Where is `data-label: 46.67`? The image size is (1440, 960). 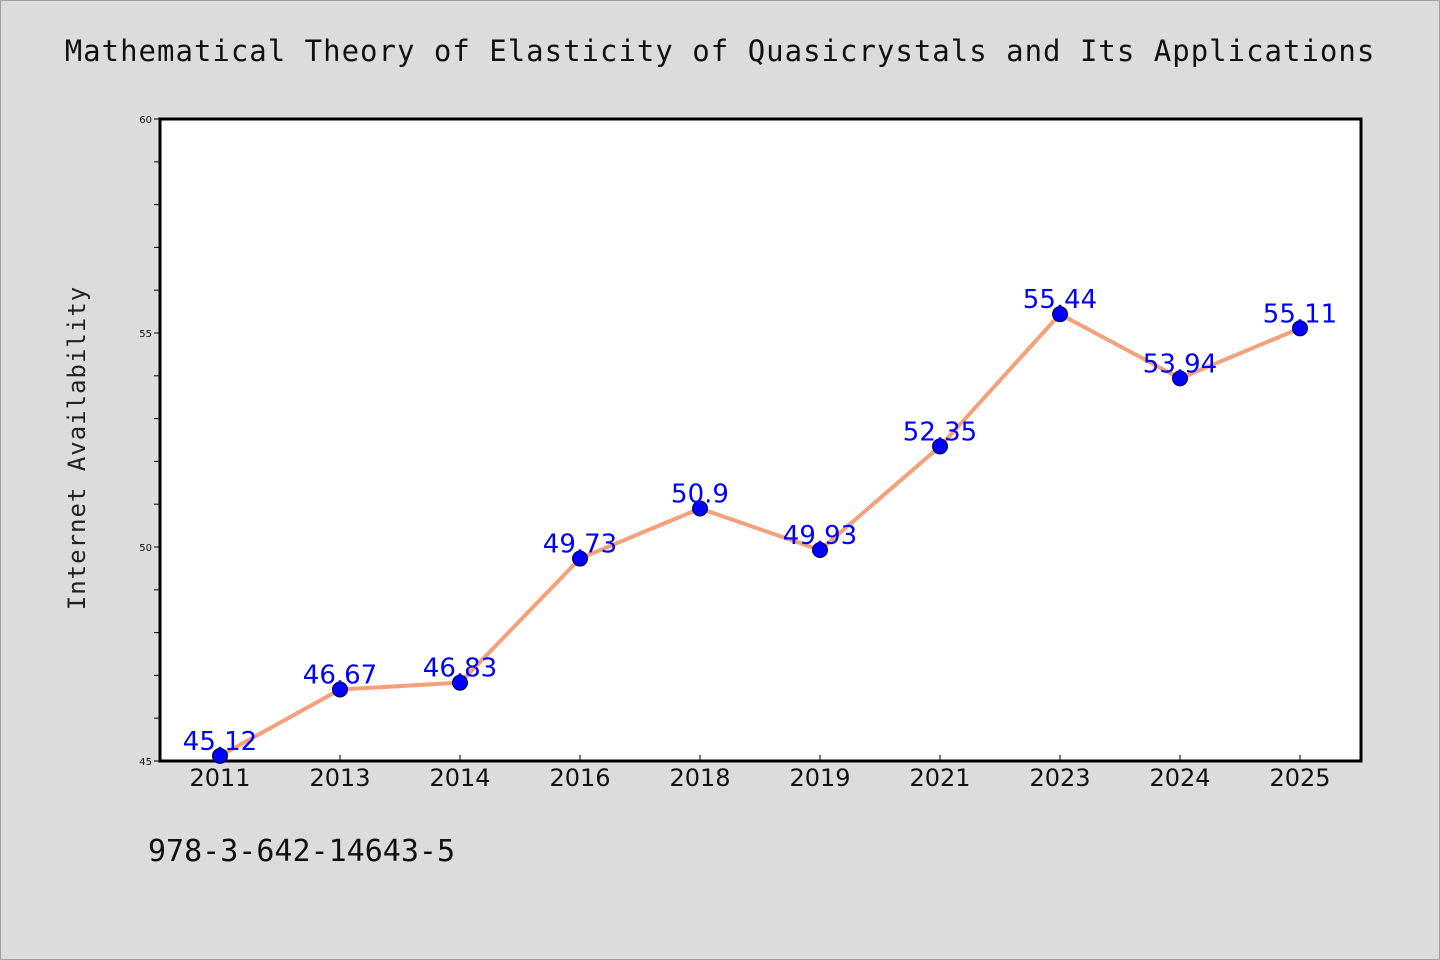
data-label: 46.67 is located at coordinates (340, 676).